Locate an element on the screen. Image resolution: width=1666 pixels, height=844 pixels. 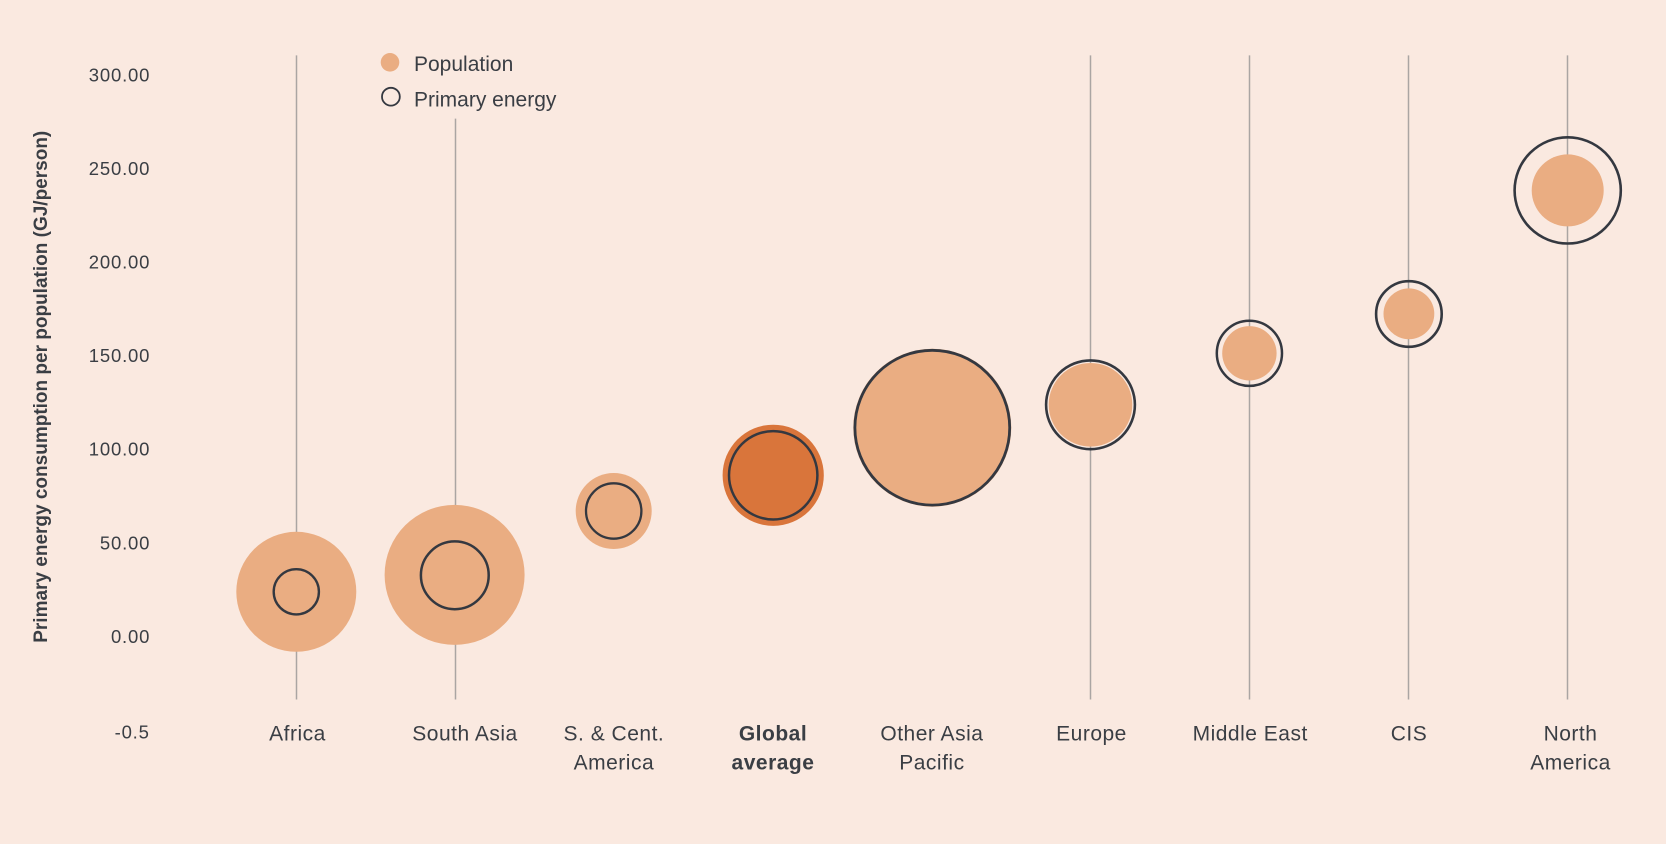
svg-text: 200.00 is located at coordinates (119, 262).